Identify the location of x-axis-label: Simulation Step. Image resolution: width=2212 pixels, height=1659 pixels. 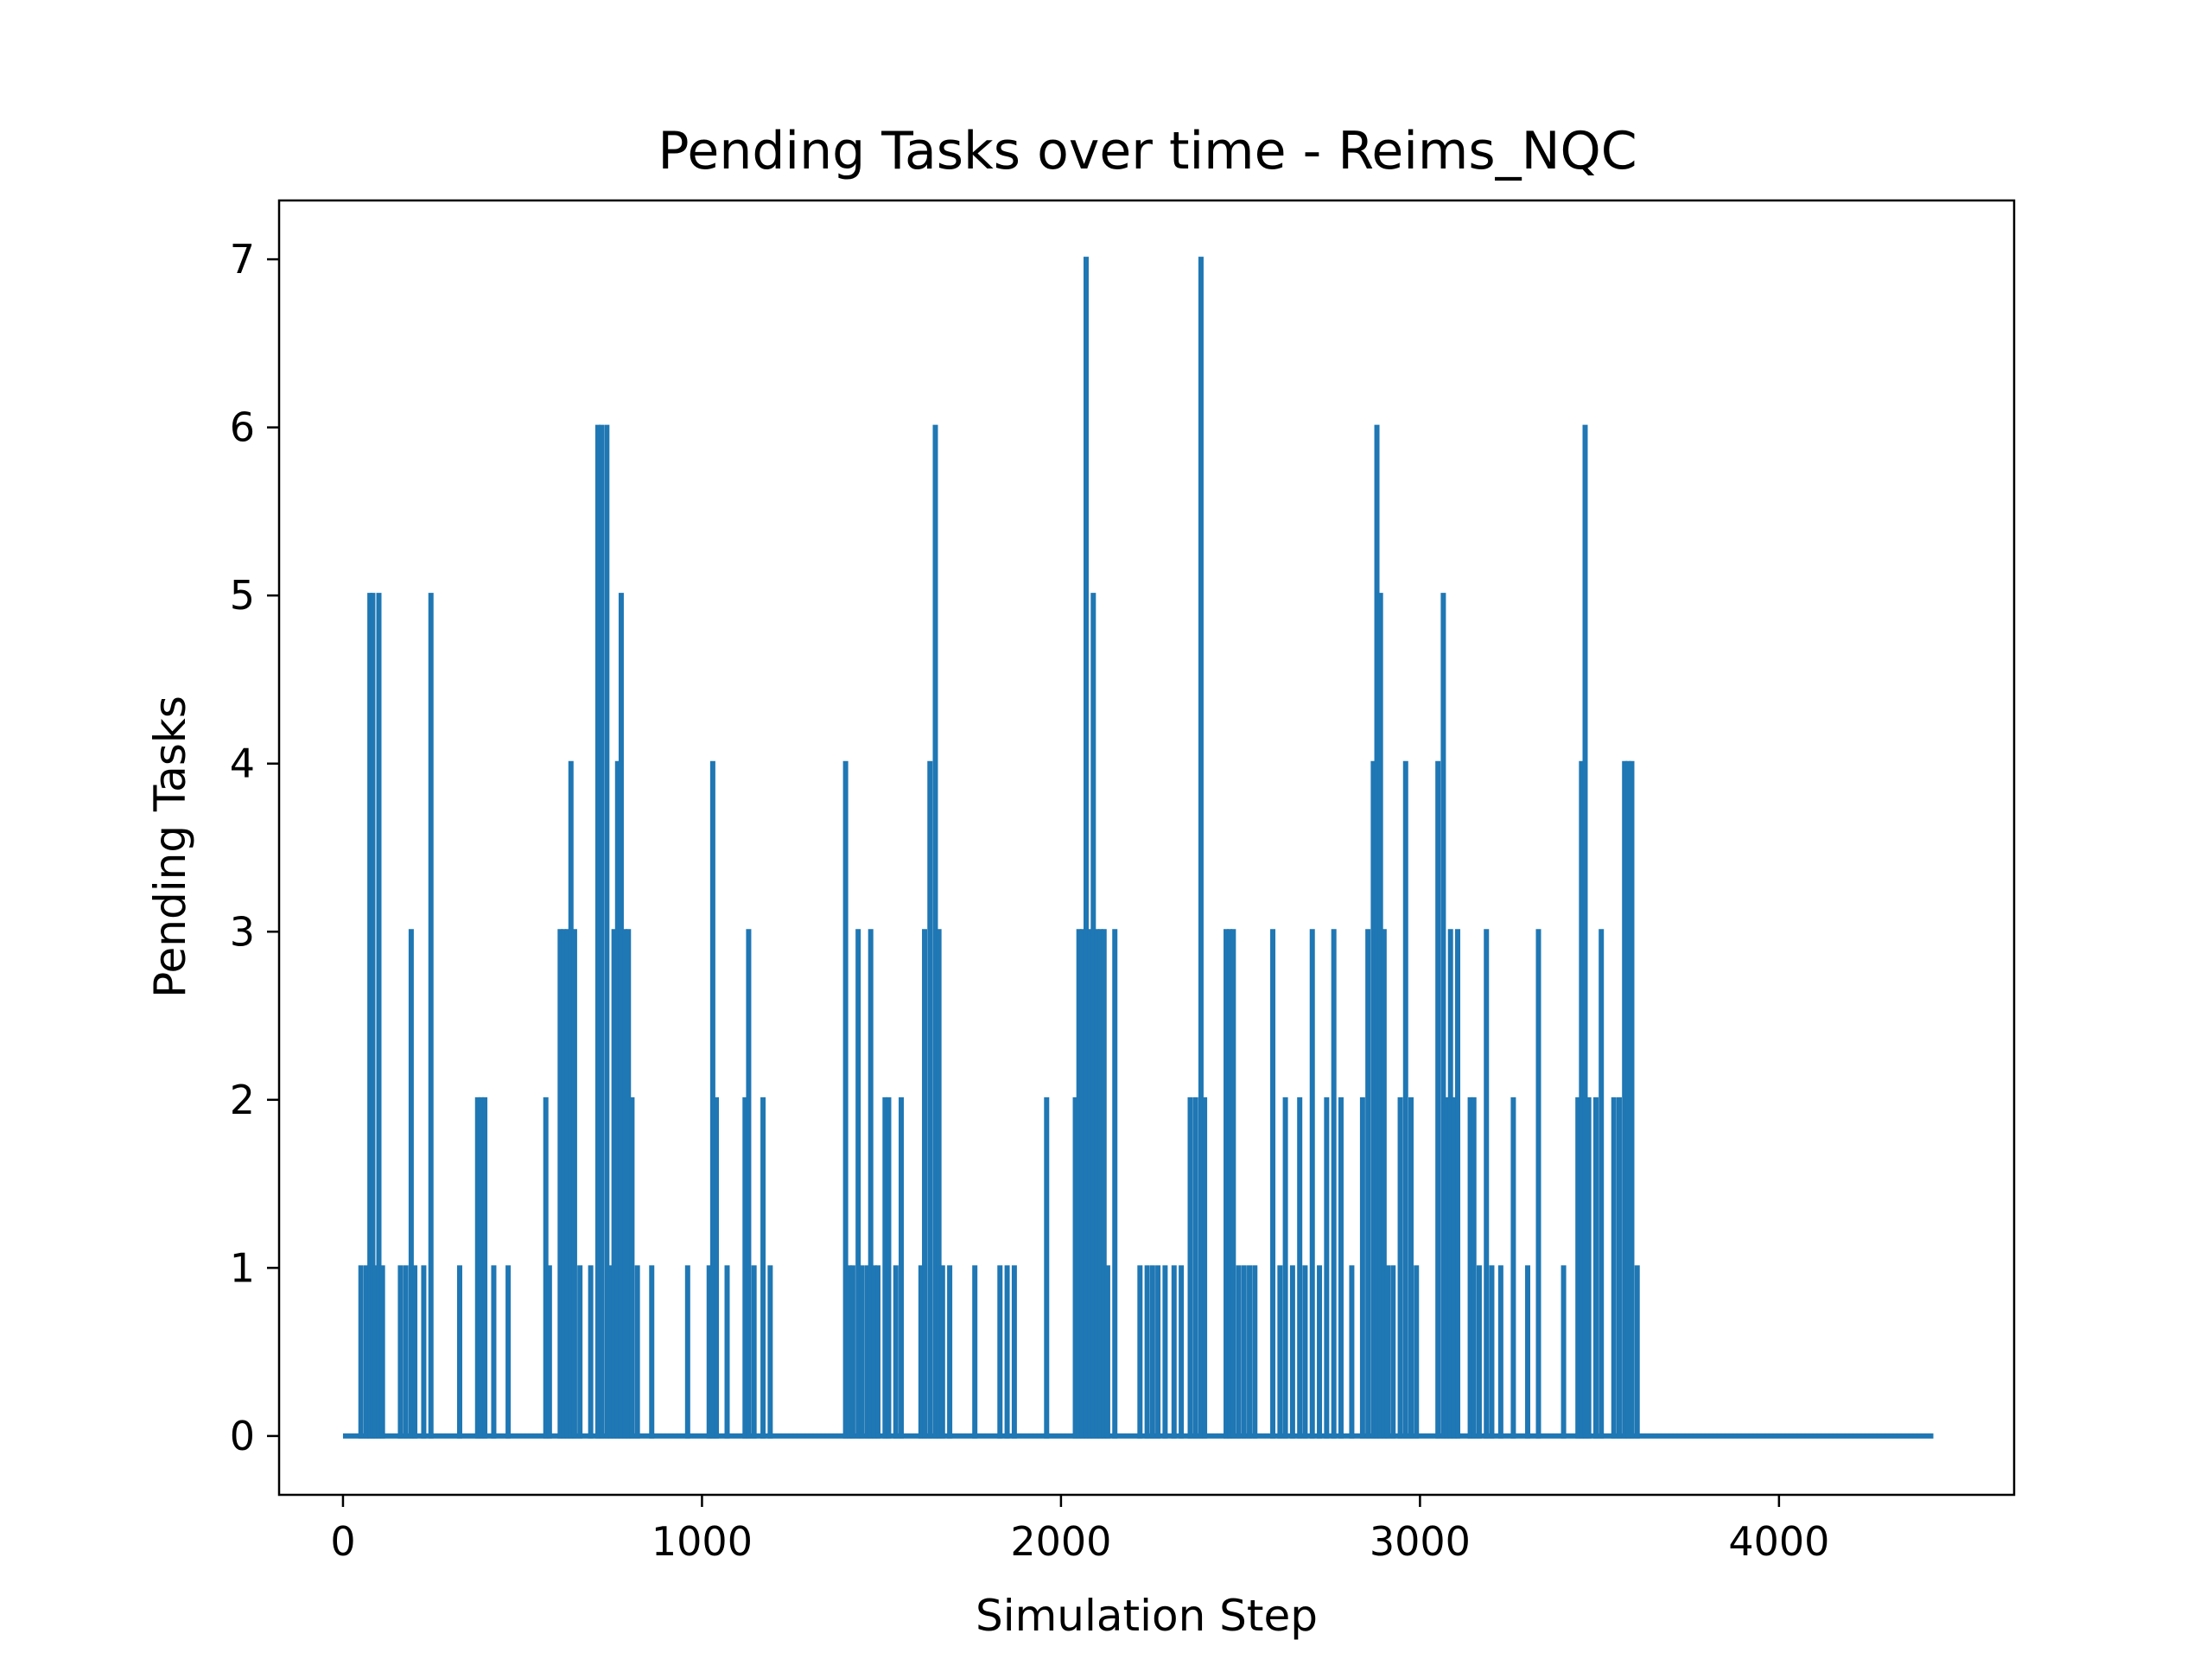
(1147, 1616).